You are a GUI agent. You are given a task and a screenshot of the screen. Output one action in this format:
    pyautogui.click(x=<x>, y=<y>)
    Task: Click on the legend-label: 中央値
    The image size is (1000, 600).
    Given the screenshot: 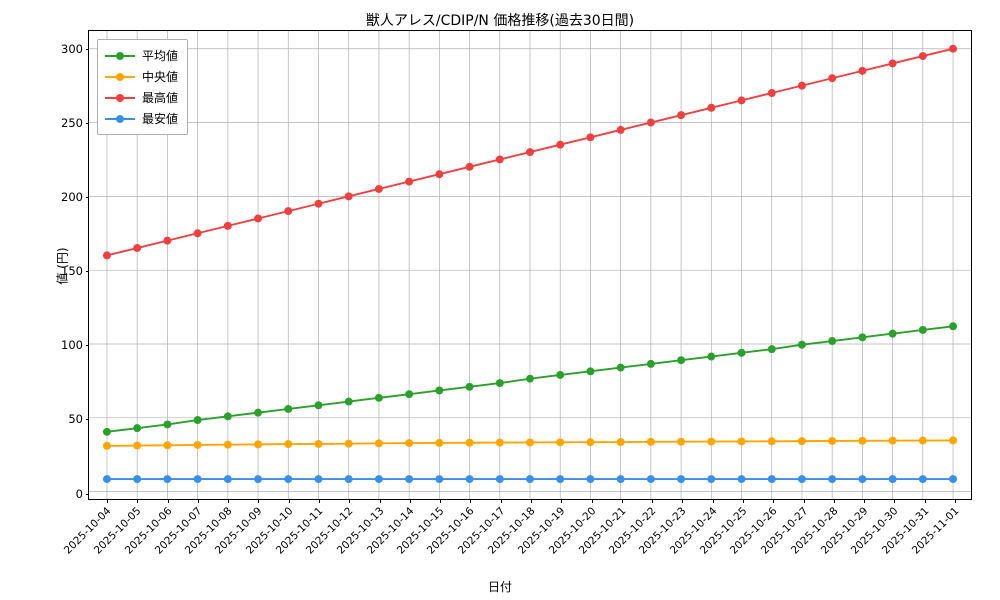 What is the action you would take?
    pyautogui.click(x=160, y=77)
    